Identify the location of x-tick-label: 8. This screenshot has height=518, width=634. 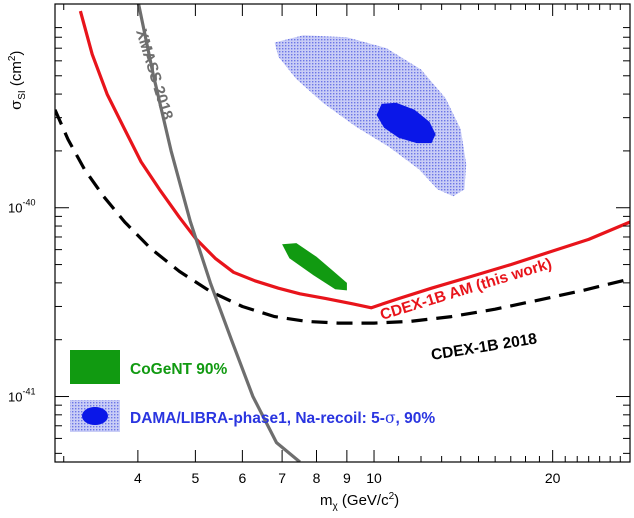
(317, 478).